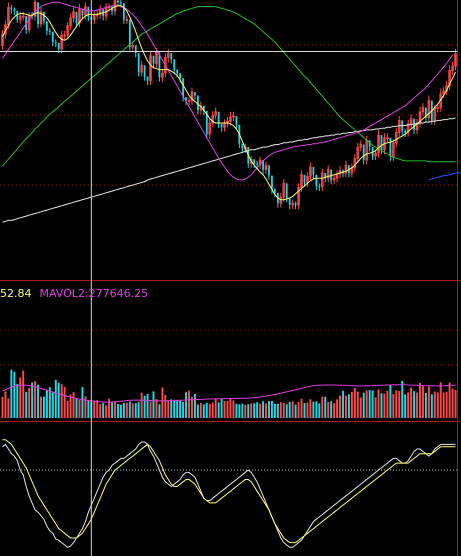  Describe the element at coordinates (444, 176) in the screenshot. I see `moving-average-line` at that location.